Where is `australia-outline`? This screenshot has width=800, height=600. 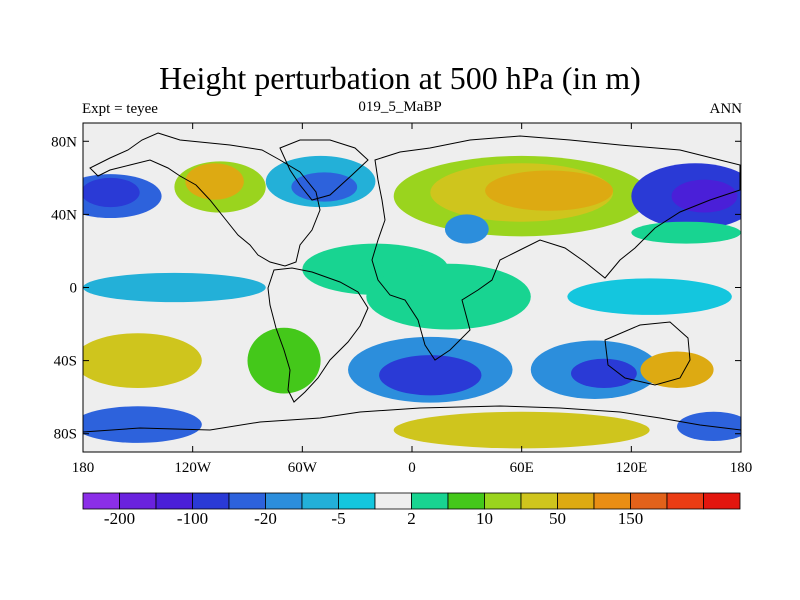
australia-outline is located at coordinates (647, 353).